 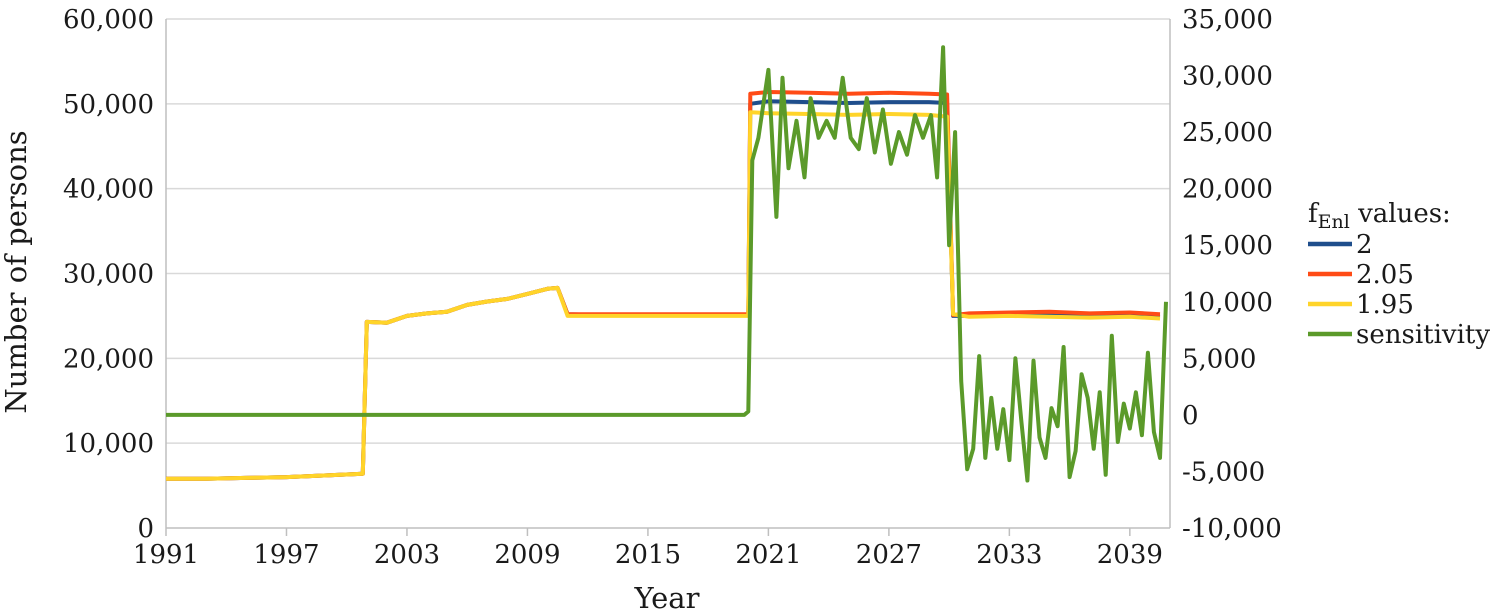 What do you see at coordinates (768, 555) in the screenshot?
I see `x-tick-label: 2021` at bounding box center [768, 555].